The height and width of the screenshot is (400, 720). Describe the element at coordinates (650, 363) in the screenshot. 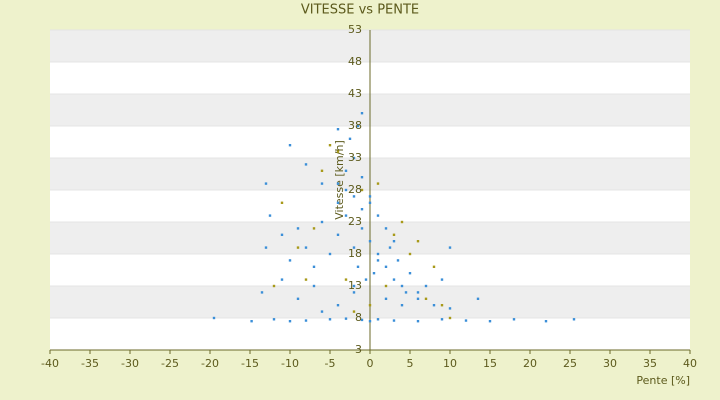

I see `x-tick-label: 35` at that location.